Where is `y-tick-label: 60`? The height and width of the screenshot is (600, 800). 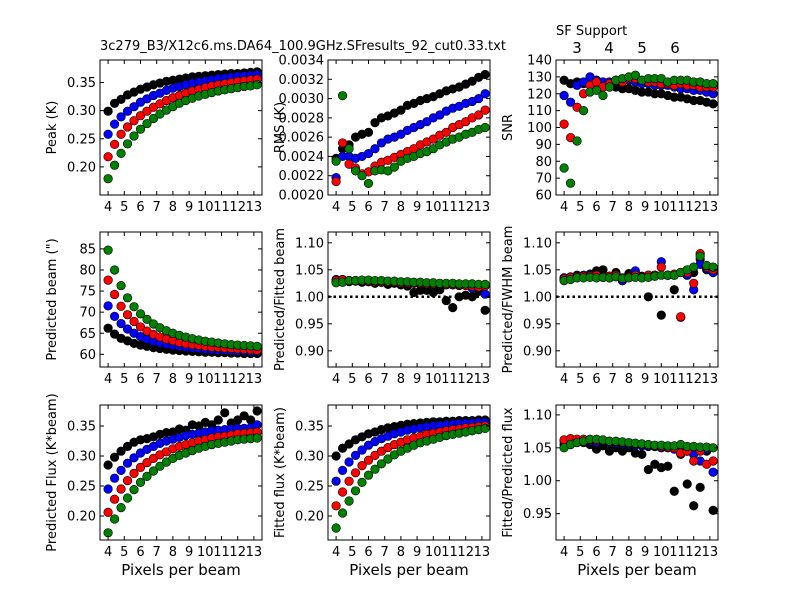
y-tick-label: 60 is located at coordinates (87, 355).